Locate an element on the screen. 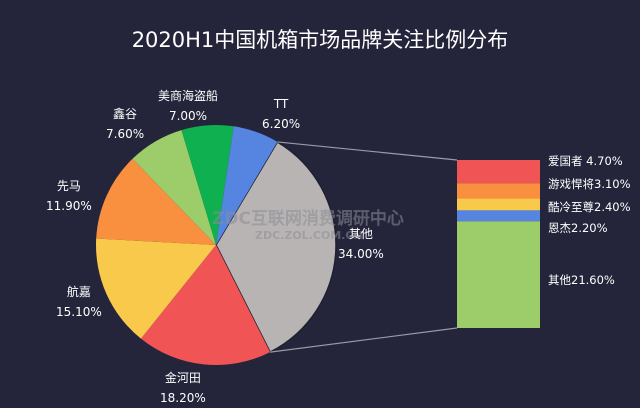 The image size is (640, 408). pie-label-corsair: 美商海盗船 7.00% is located at coordinates (188, 106).